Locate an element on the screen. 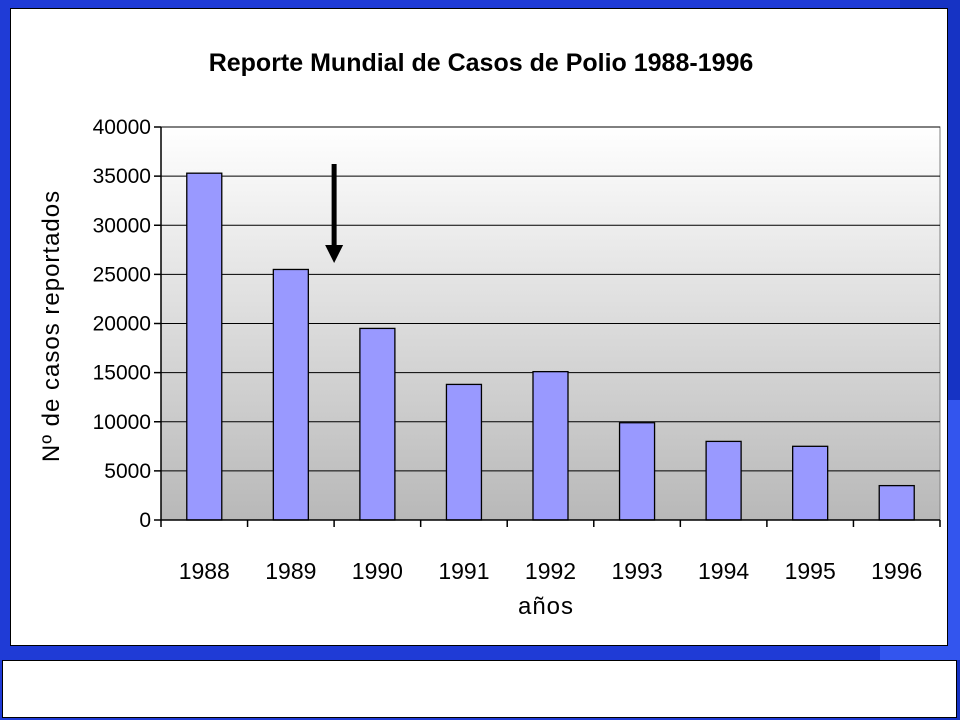 Image resolution: width=960 pixels, height=720 pixels. x-tick-label: 1992 is located at coordinates (550, 571).